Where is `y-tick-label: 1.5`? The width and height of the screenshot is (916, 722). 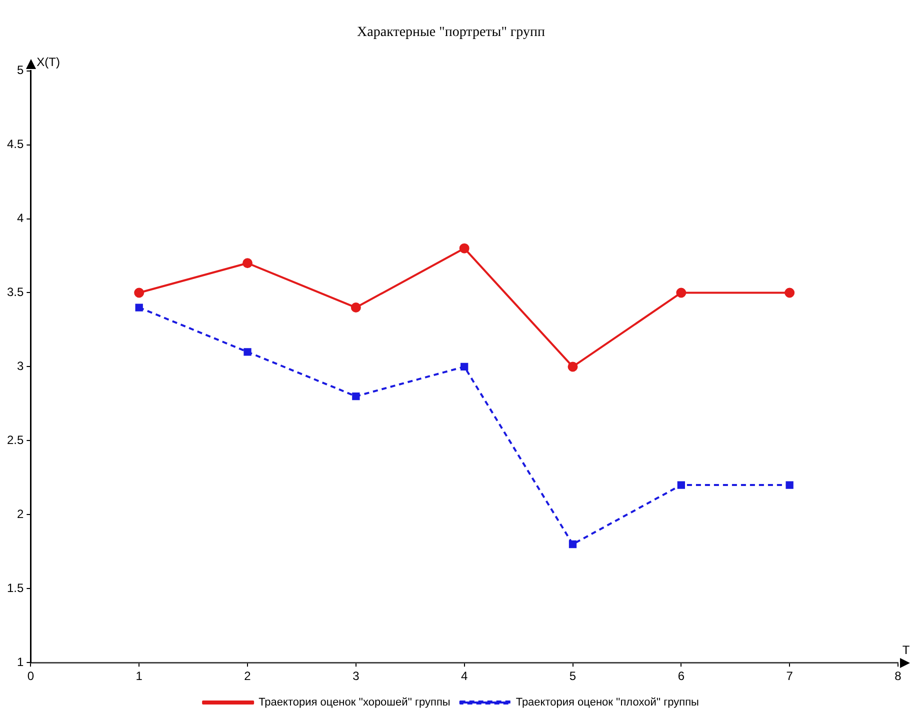 y-tick-label: 1.5 is located at coordinates (15, 587).